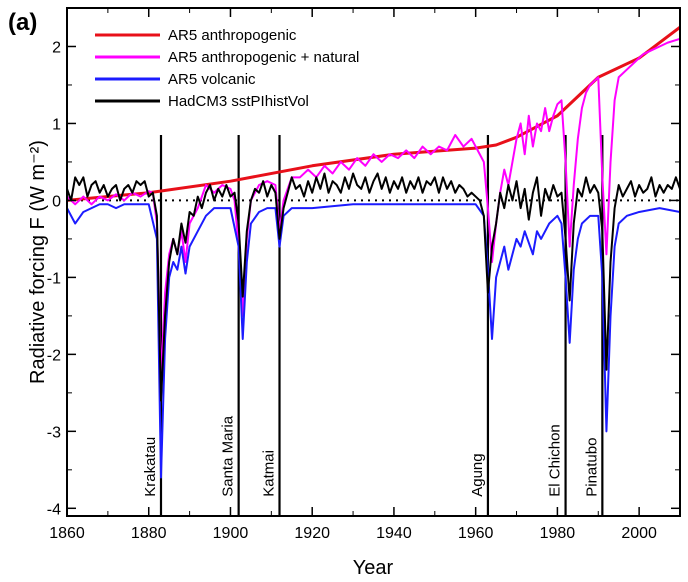 This screenshot has height=582, width=688. What do you see at coordinates (639, 533) in the screenshot?
I see `x-tick-label: 2000` at bounding box center [639, 533].